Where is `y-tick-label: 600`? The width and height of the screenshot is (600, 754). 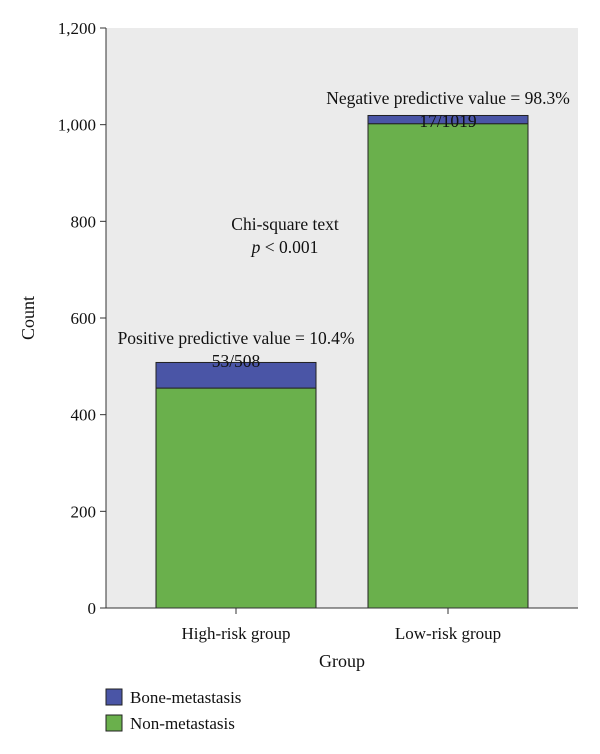
y-tick-label: 600 is located at coordinates (84, 318).